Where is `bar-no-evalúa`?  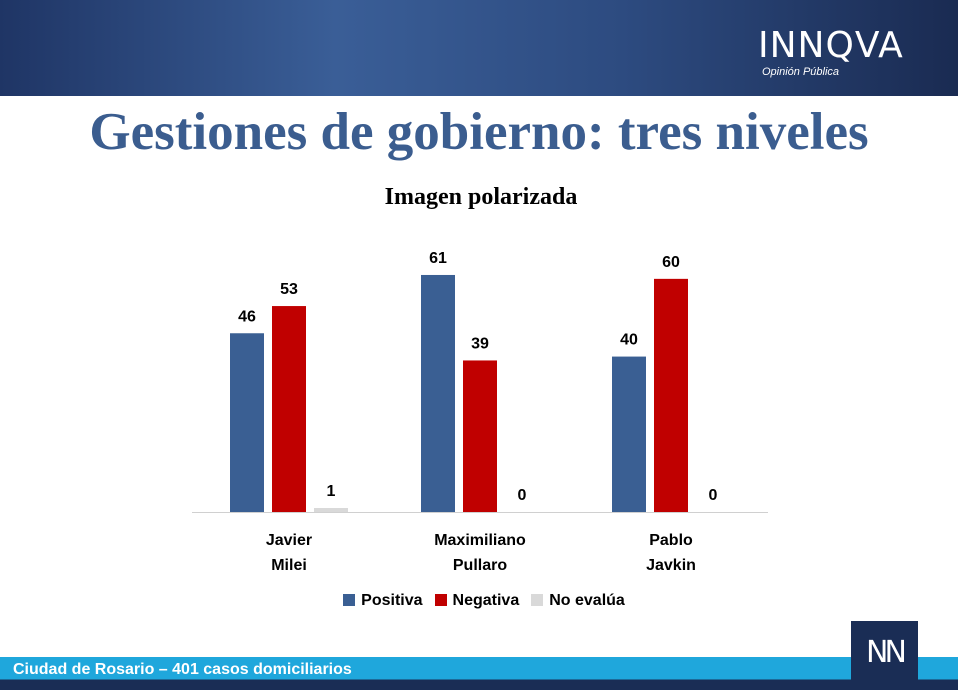 bar-no-evalúa is located at coordinates (331, 510).